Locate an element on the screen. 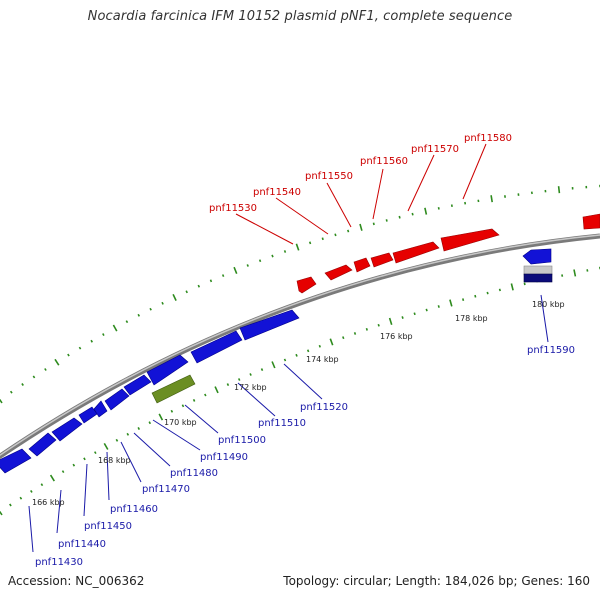 The image size is (600, 600). gene-label: pnf11440 is located at coordinates (82, 544).